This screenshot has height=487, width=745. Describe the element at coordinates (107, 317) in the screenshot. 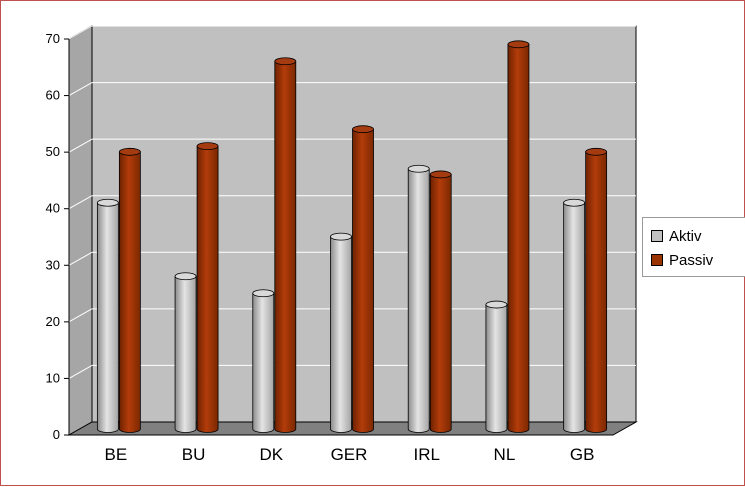

I see `bar-aktiv-be` at that location.